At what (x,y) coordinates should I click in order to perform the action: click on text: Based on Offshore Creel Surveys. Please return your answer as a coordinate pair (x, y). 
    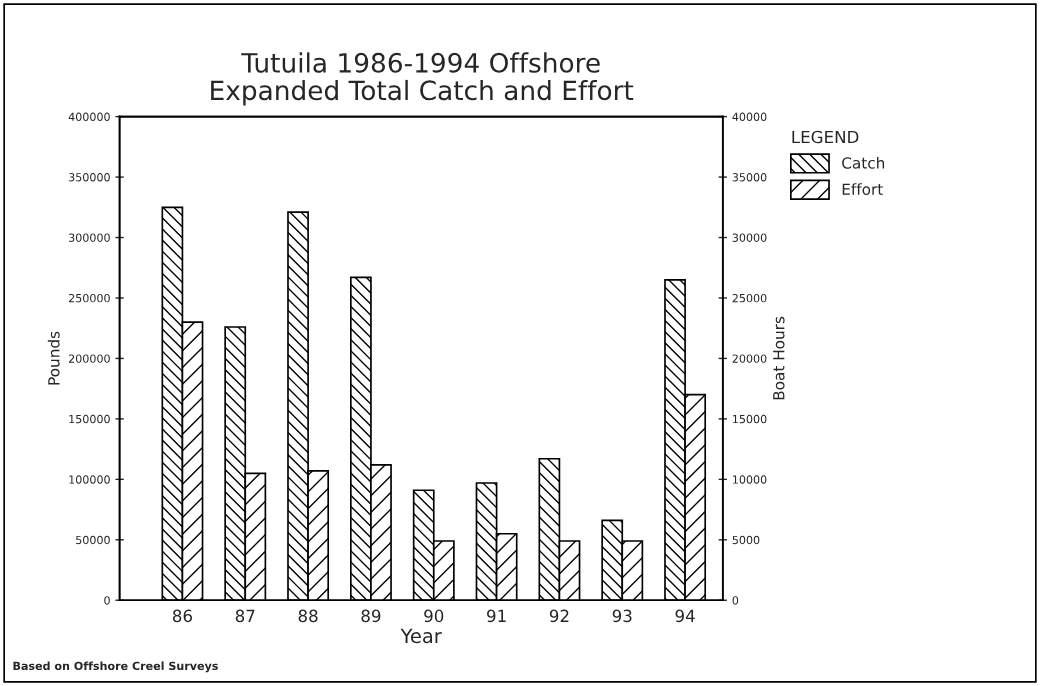
    Looking at the image, I should click on (115, 667).